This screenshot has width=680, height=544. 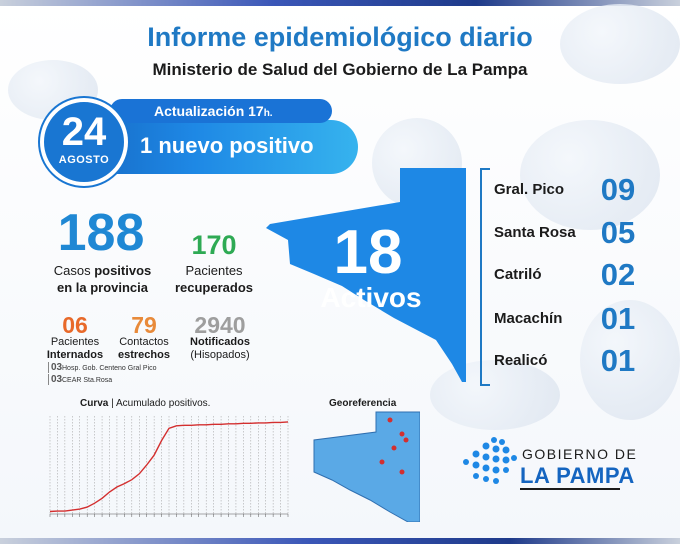 I want to click on hospital-detail-row: 03Hosp. Gob. Centeno Gral Pico, so click(x=102, y=367).